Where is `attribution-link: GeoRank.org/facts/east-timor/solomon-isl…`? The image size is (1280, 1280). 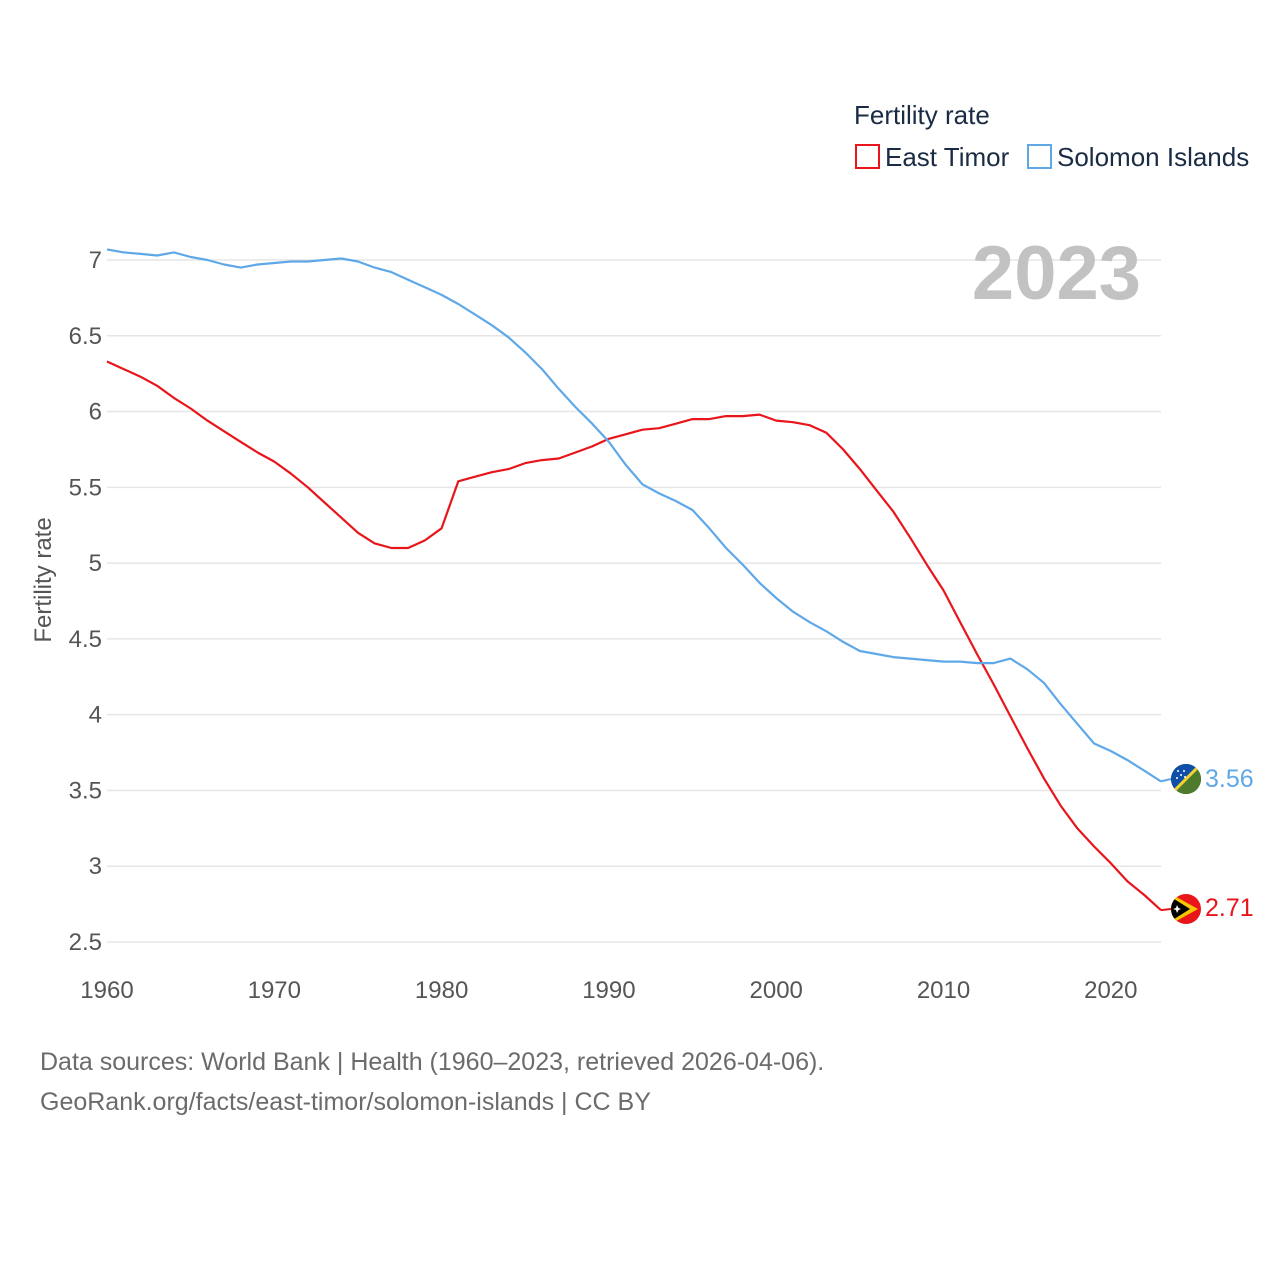
attribution-link: GeoRank.org/facts/east-timor/solomon-isl… is located at coordinates (345, 1102).